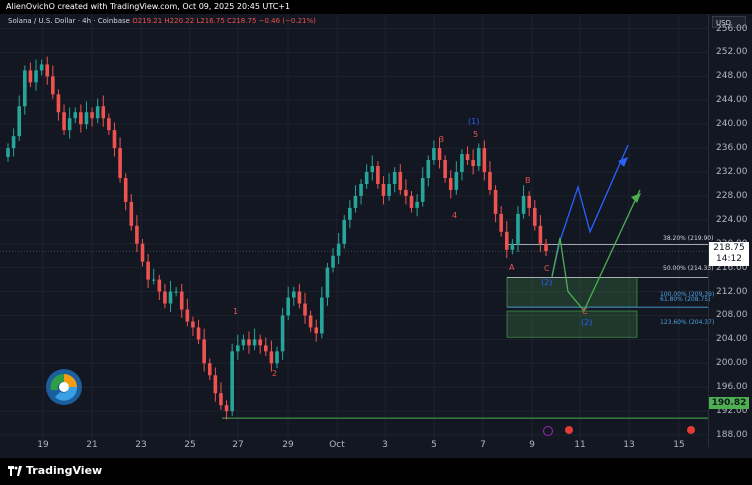 The height and width of the screenshot is (485, 752). Describe the element at coordinates (729, 248) in the screenshot. I see `last-price-value: 218.75` at that location.